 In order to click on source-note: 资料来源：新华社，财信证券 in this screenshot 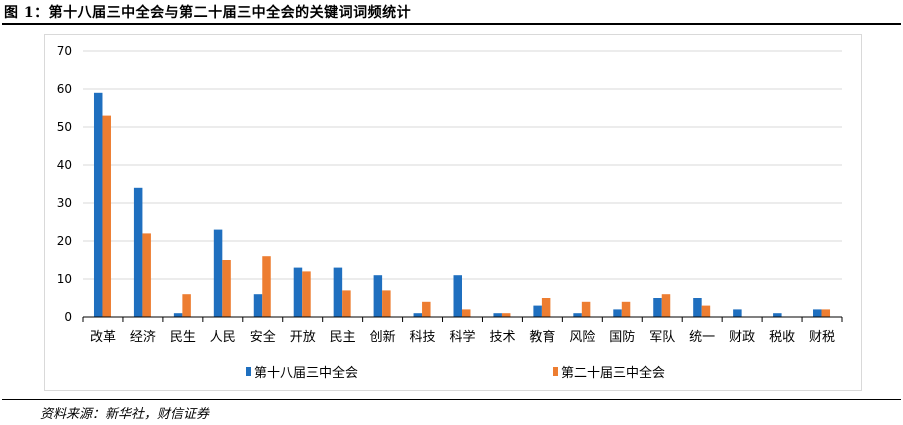, I will do `click(125, 414)`.